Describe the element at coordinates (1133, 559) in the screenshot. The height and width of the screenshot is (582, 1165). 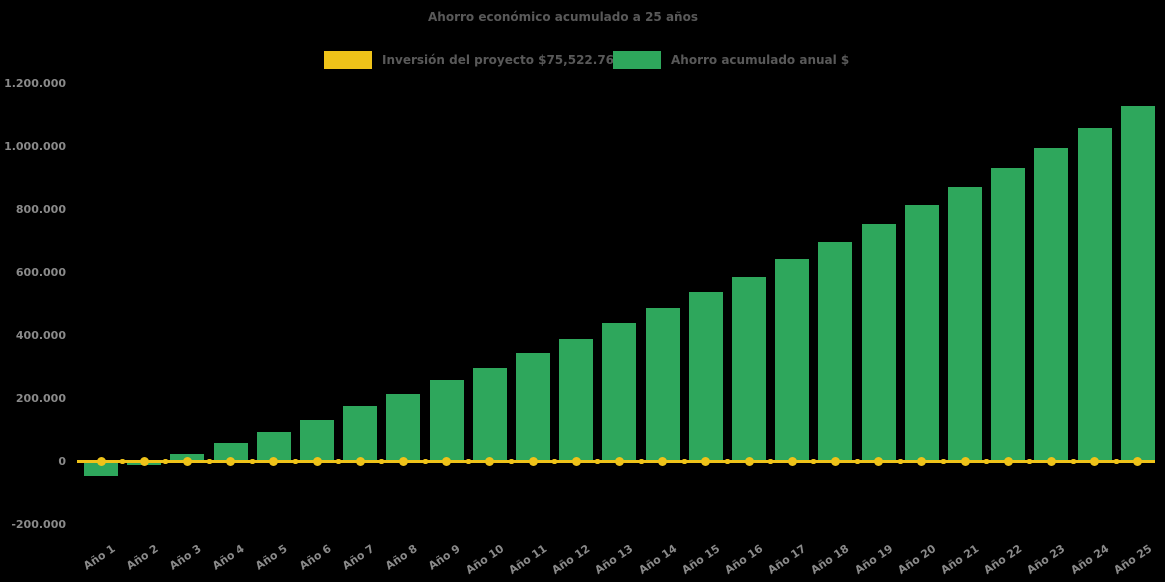
I see `x-tick-label: Año 25` at that location.